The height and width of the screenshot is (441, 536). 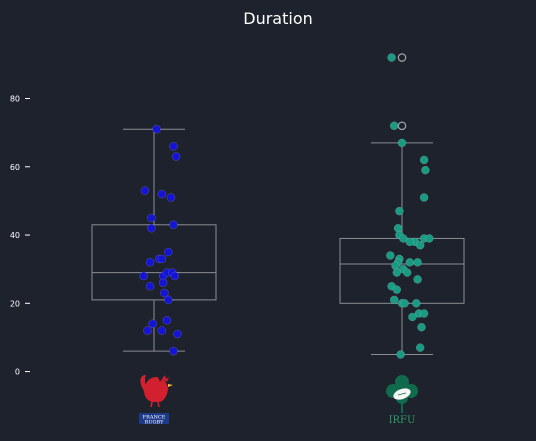 I want to click on france-logo-line2: RUGBY, so click(x=155, y=423).